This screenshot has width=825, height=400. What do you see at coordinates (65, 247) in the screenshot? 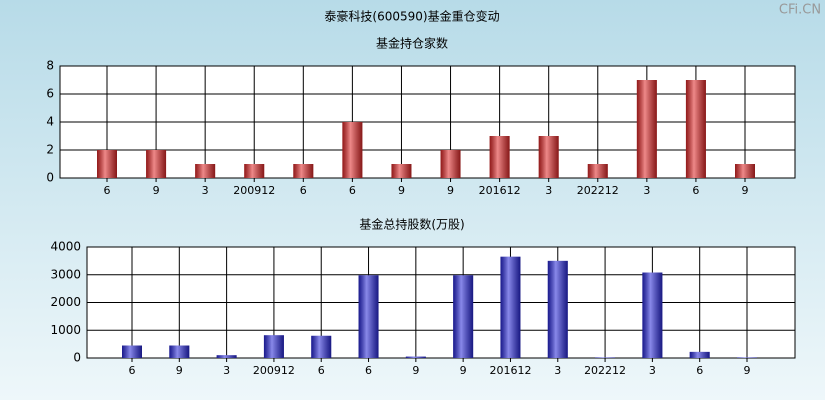
I see `y-tick-label: 4000` at bounding box center [65, 247].